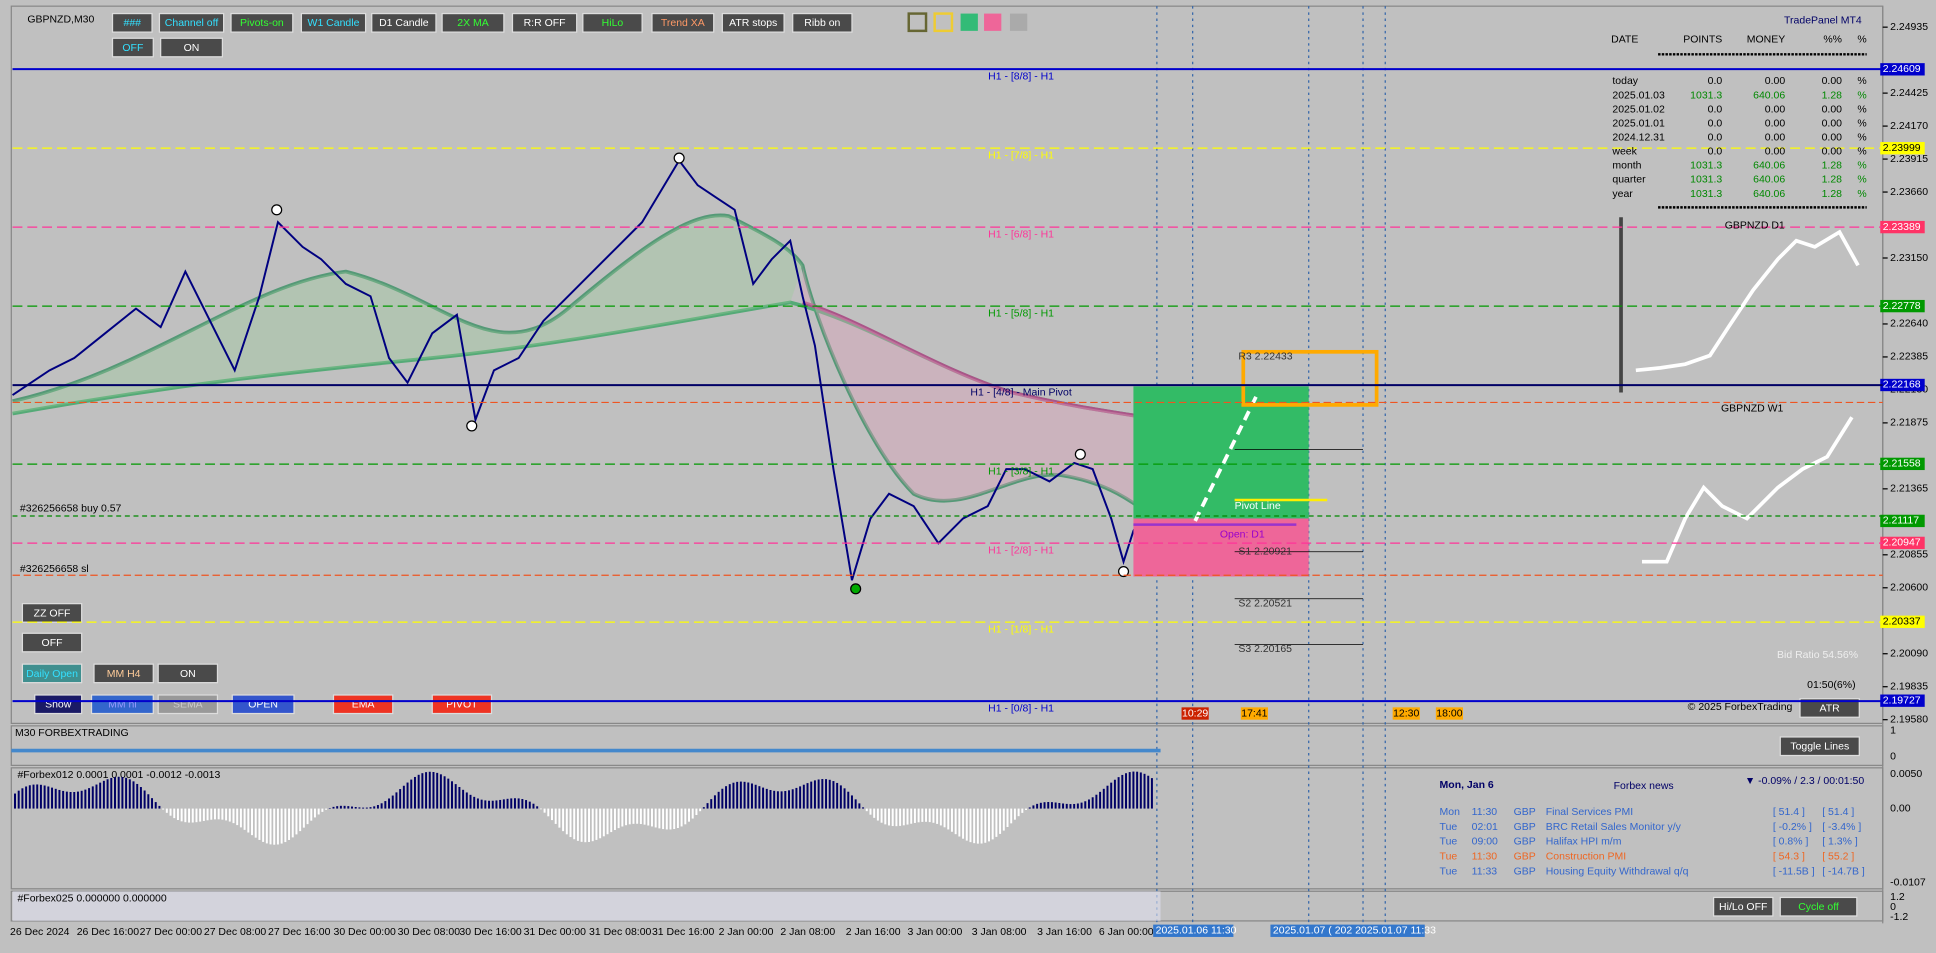 The height and width of the screenshot is (953, 1936). Describe the element at coordinates (1449, 842) in the screenshot. I see `news-cell: Tue` at that location.